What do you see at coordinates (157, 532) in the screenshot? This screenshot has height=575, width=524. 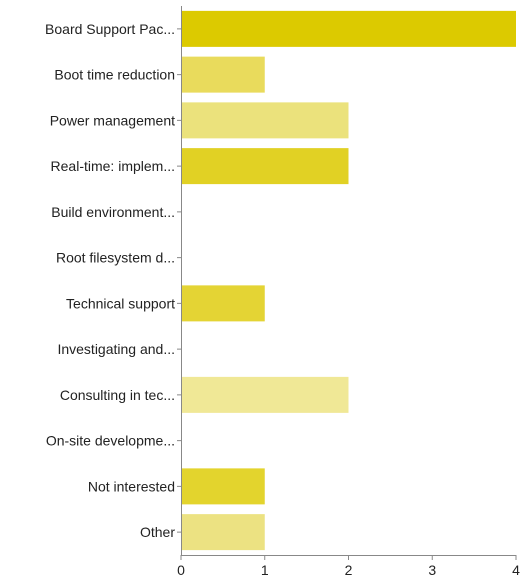 I see `category-label-11: Other` at bounding box center [157, 532].